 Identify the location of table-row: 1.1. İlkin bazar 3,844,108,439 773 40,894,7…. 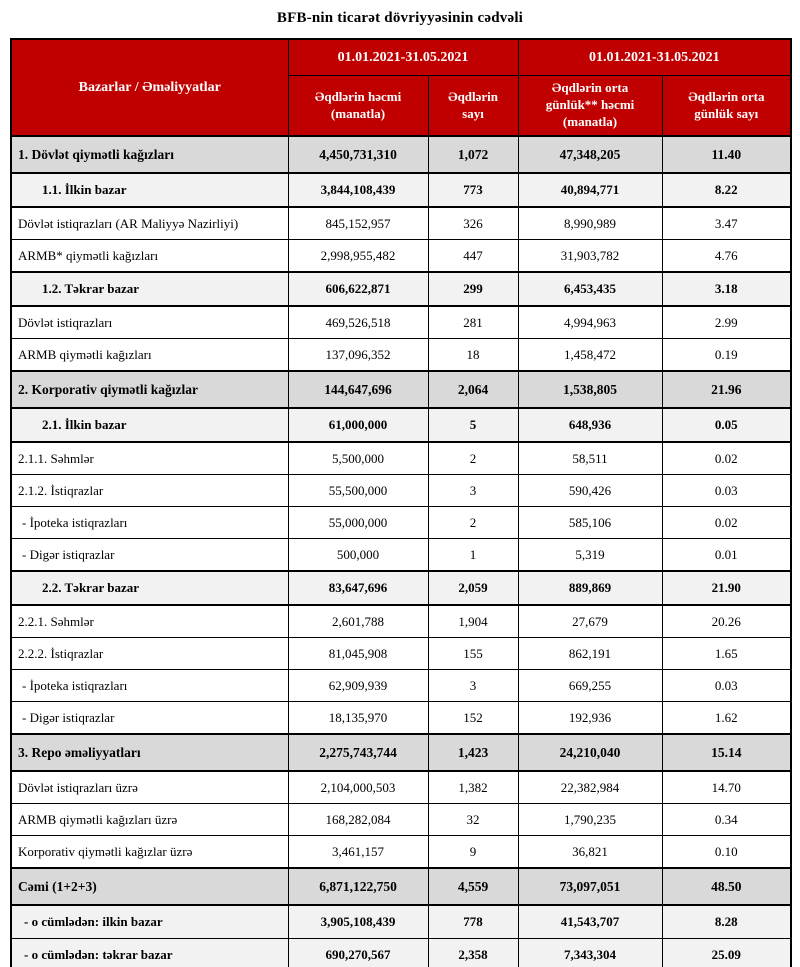
(401, 190).